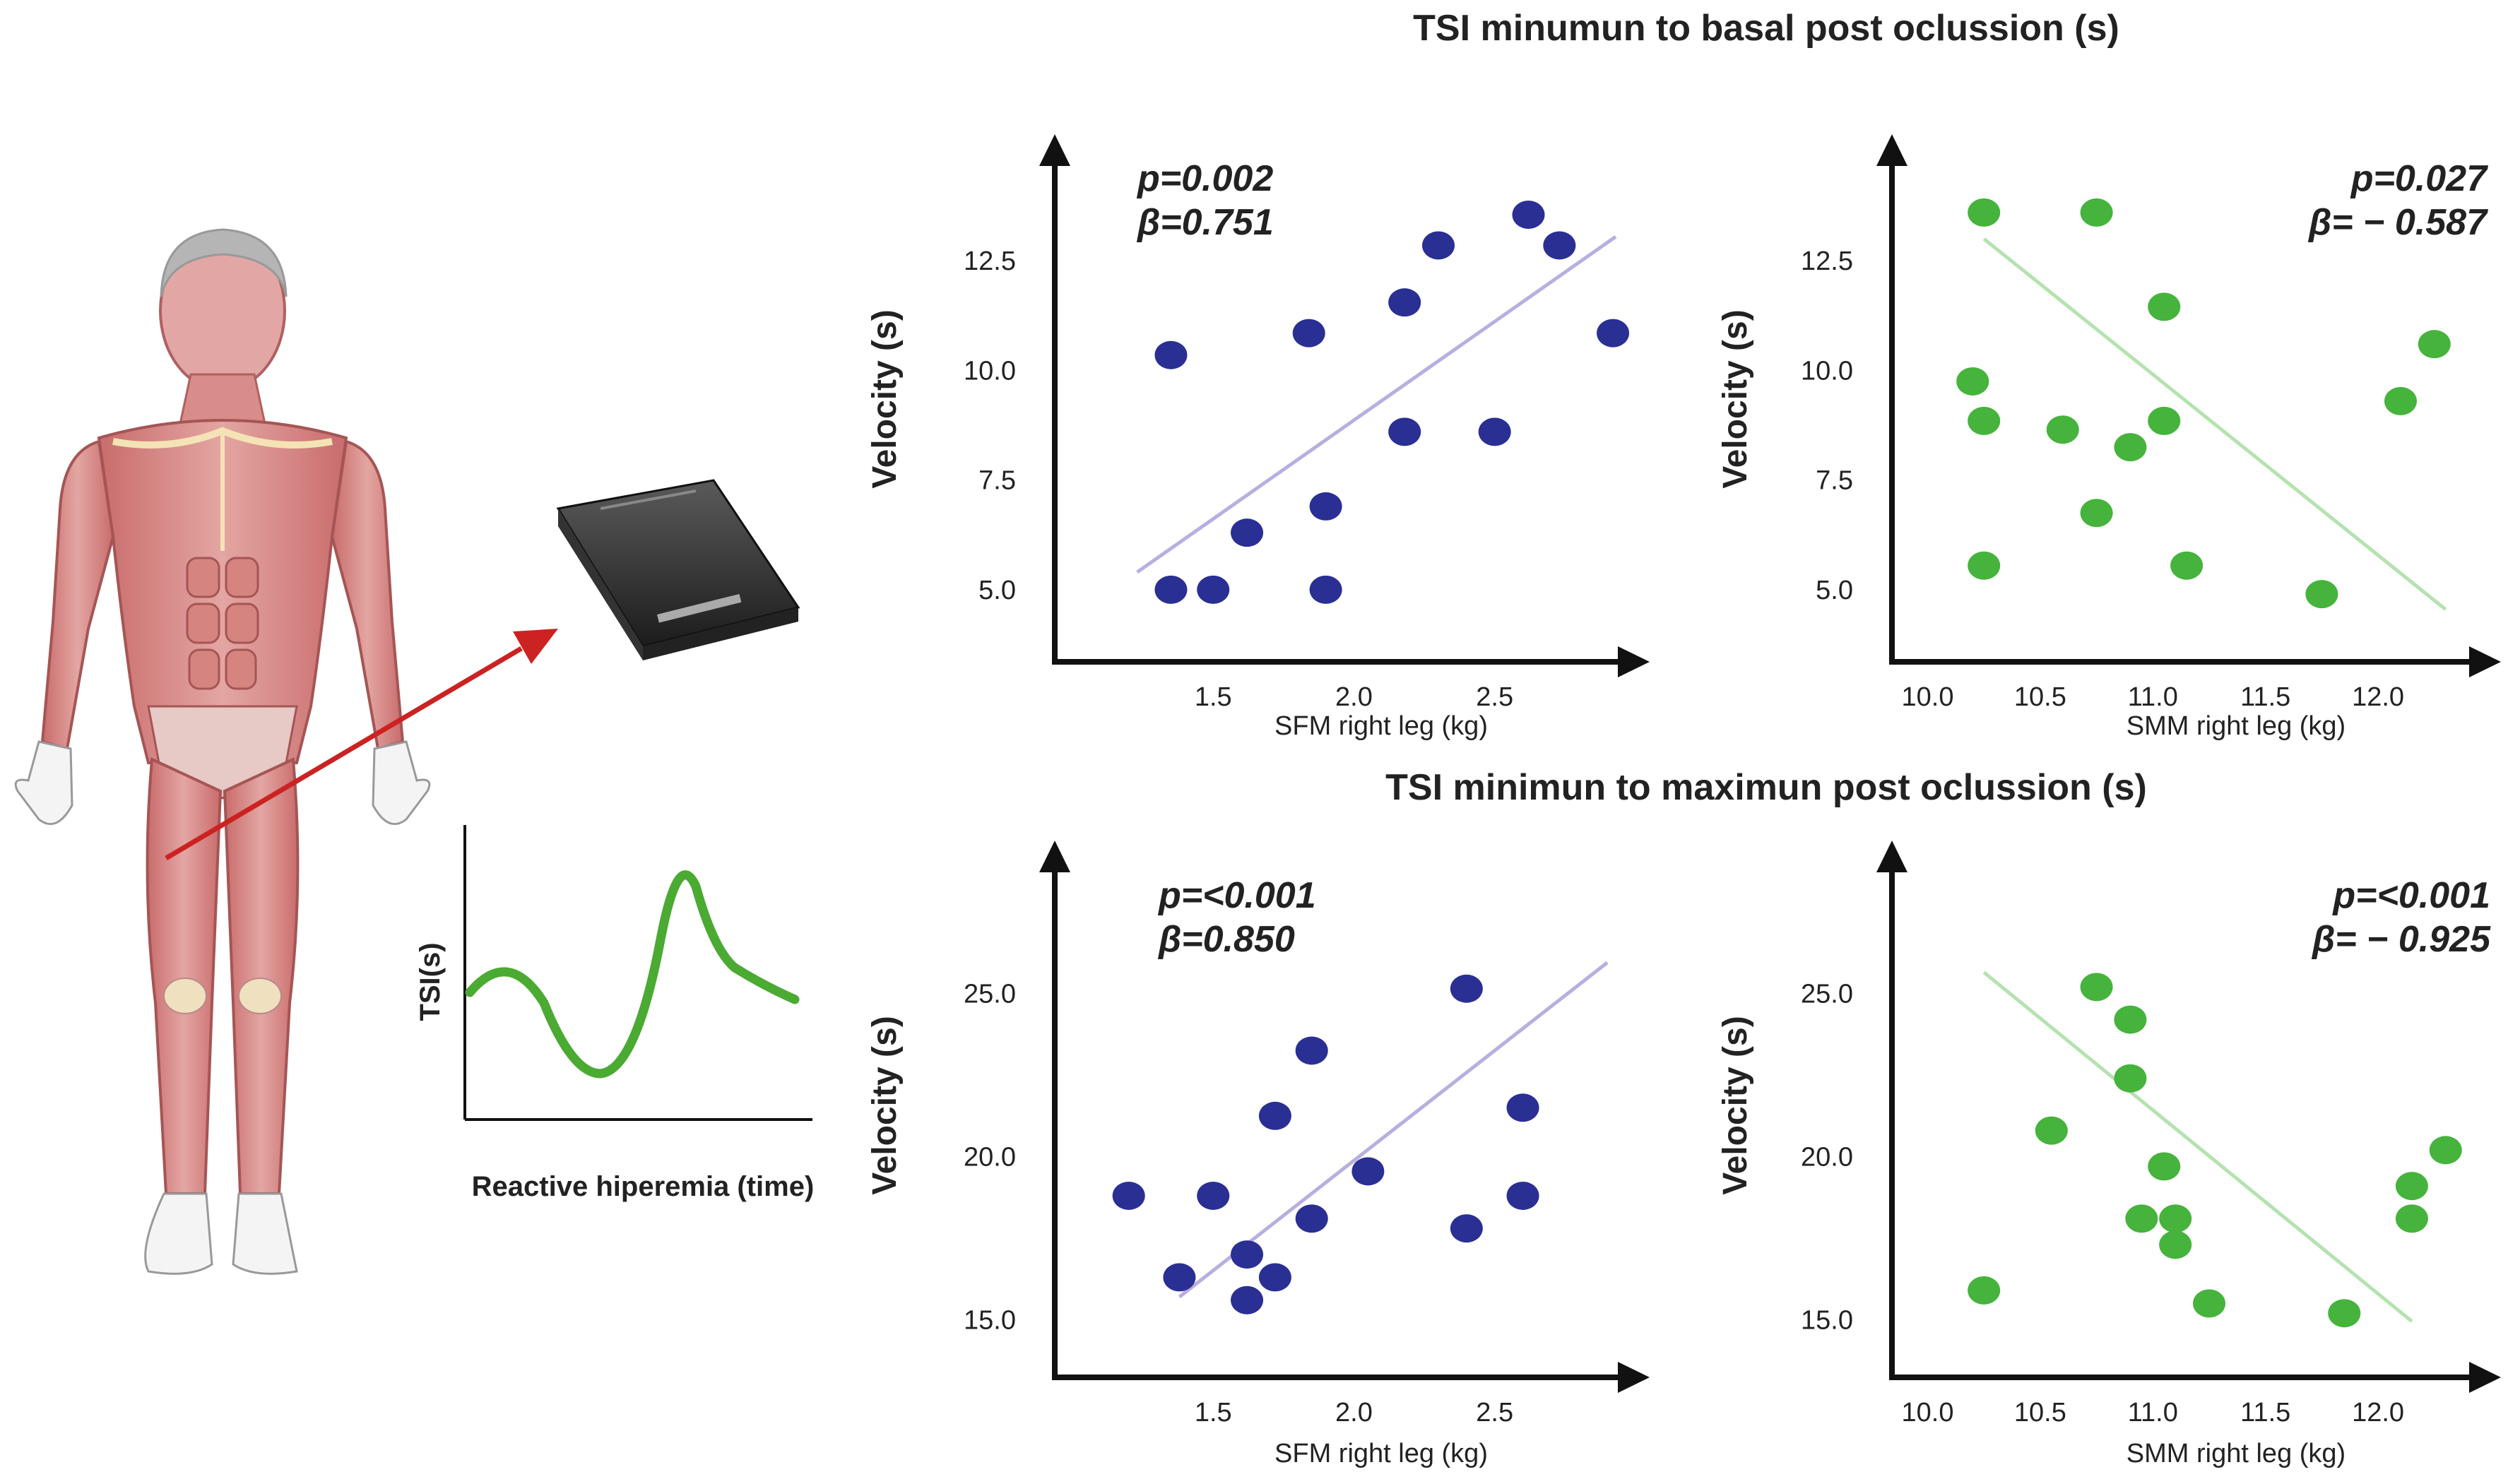 The height and width of the screenshot is (1484, 2520). I want to click on human-muscle-anatomy-figure, so click(222, 751).